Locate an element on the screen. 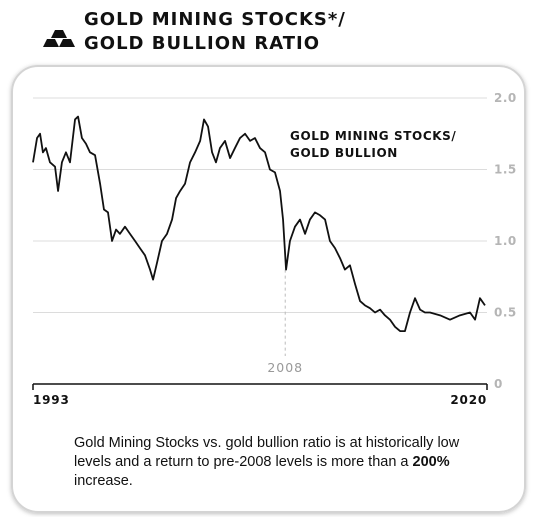 The image size is (537, 517). chart-title: GOLD MINING STOCKS*/ GOLD BULLION RATIO is located at coordinates (215, 31).